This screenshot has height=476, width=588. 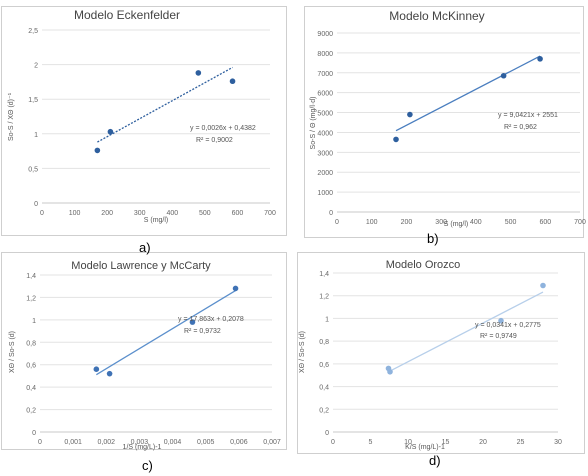 What do you see at coordinates (433, 238) in the screenshot?
I see `panel-label-b: b)` at bounding box center [433, 238].